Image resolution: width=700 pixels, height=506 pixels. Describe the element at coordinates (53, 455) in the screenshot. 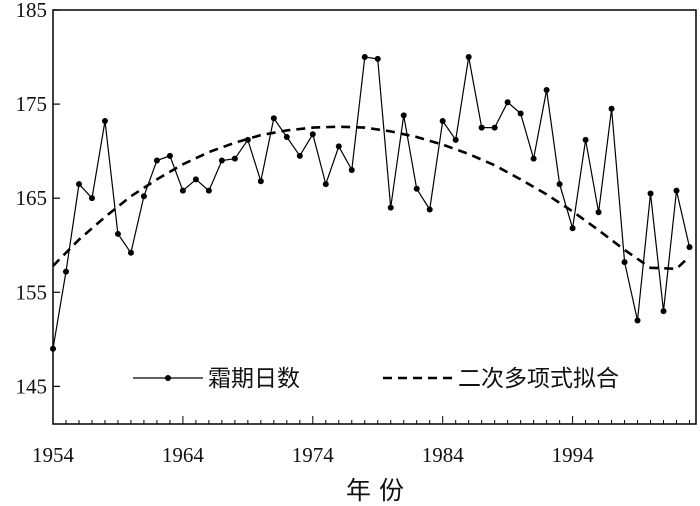

I see `x-tick-label: 1954` at that location.